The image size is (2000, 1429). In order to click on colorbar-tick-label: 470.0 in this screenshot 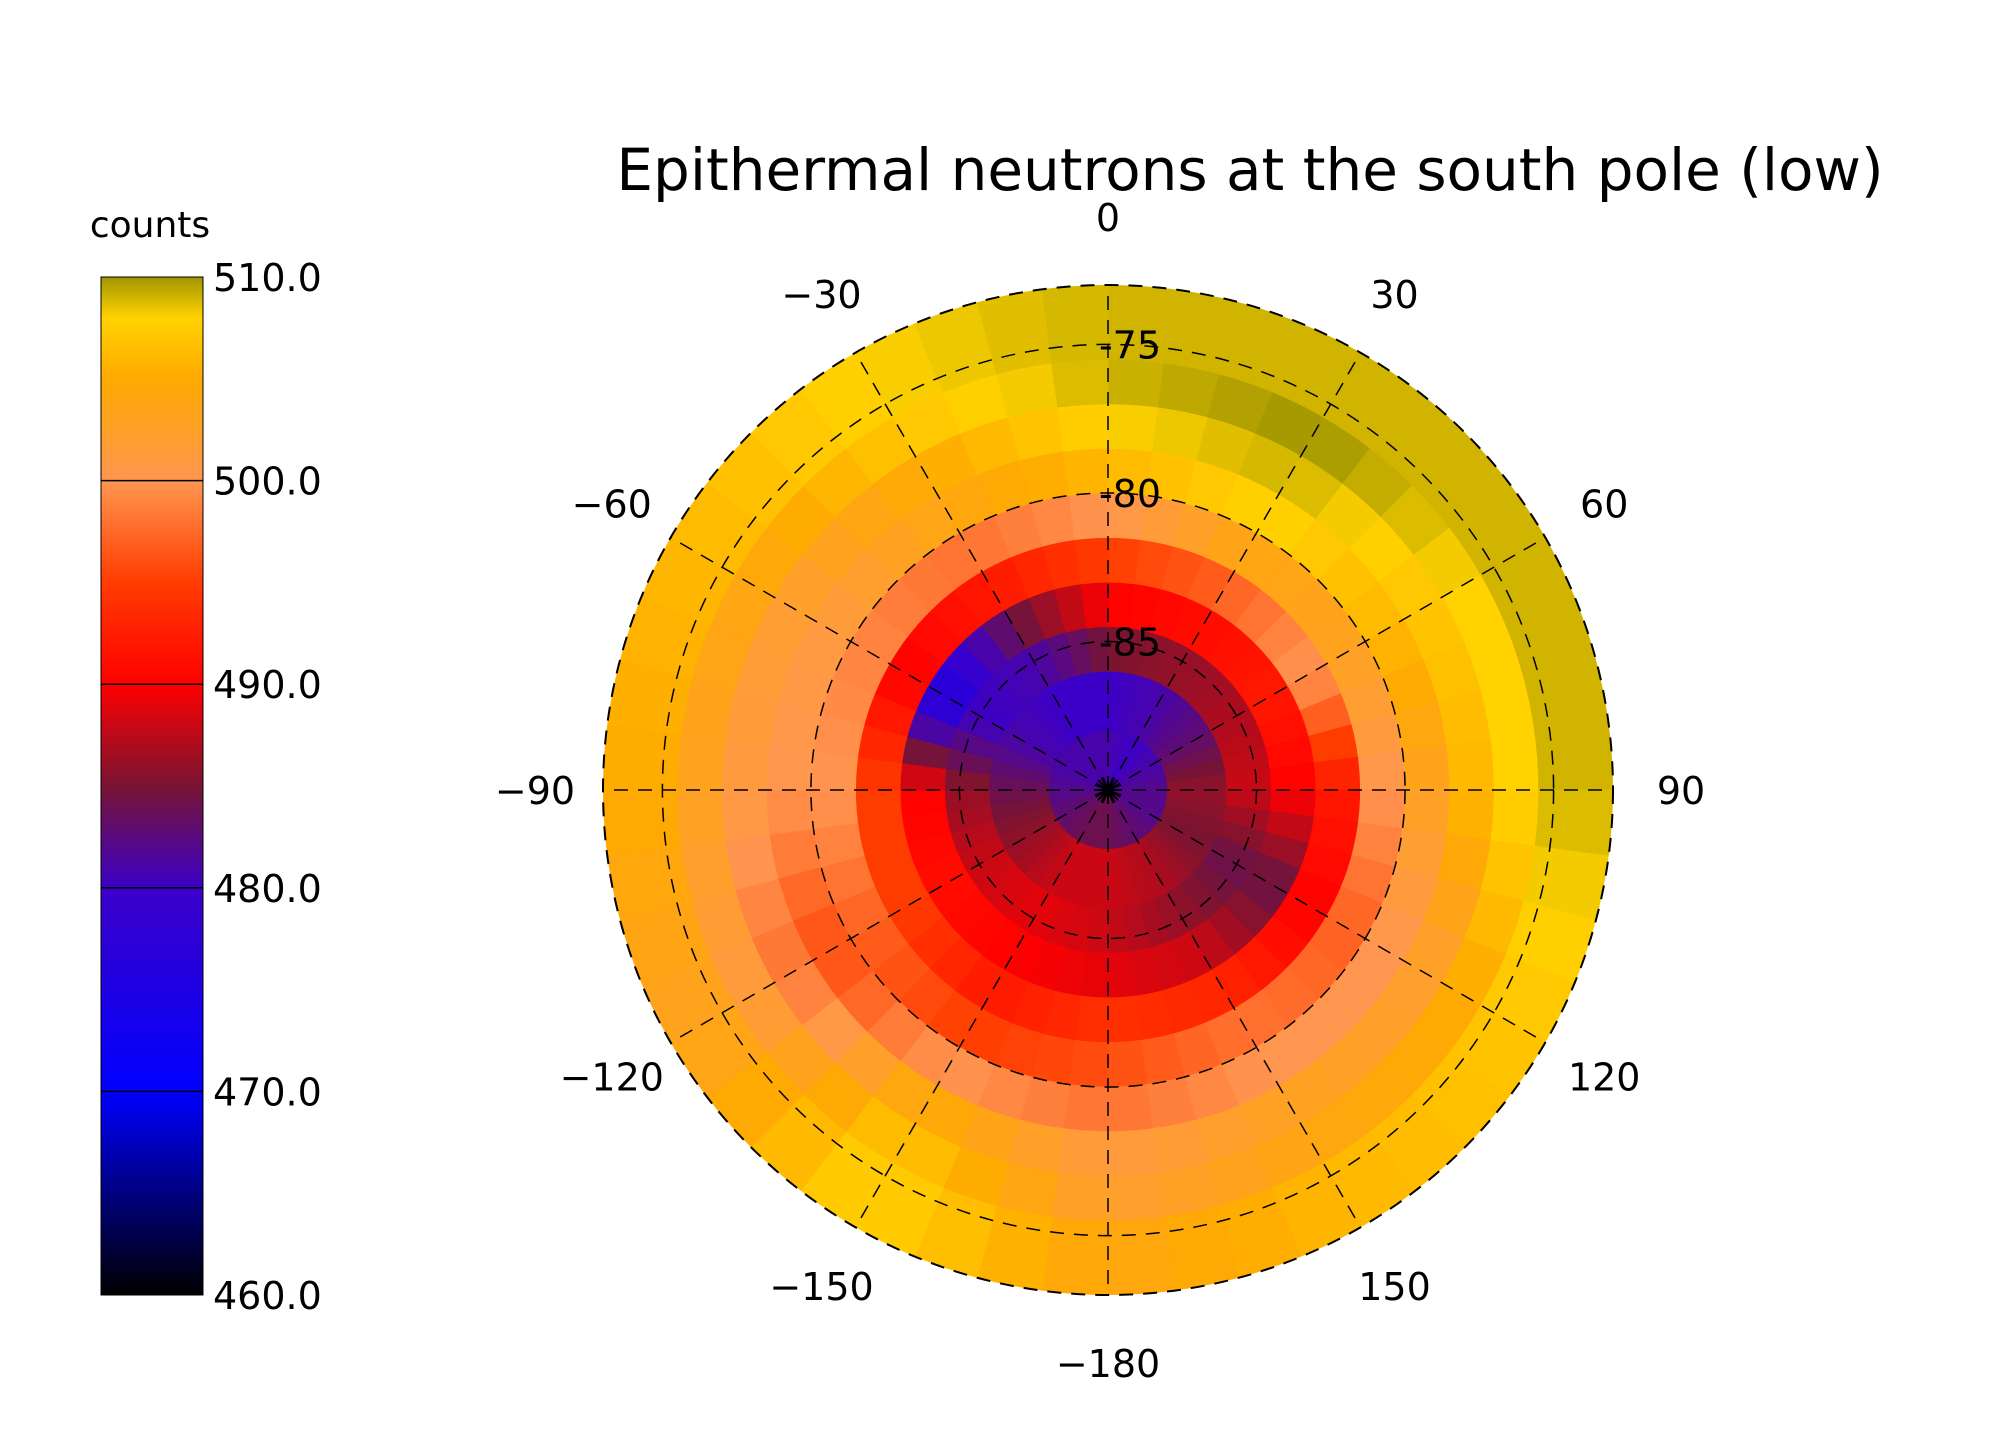, I will do `click(267, 1092)`.